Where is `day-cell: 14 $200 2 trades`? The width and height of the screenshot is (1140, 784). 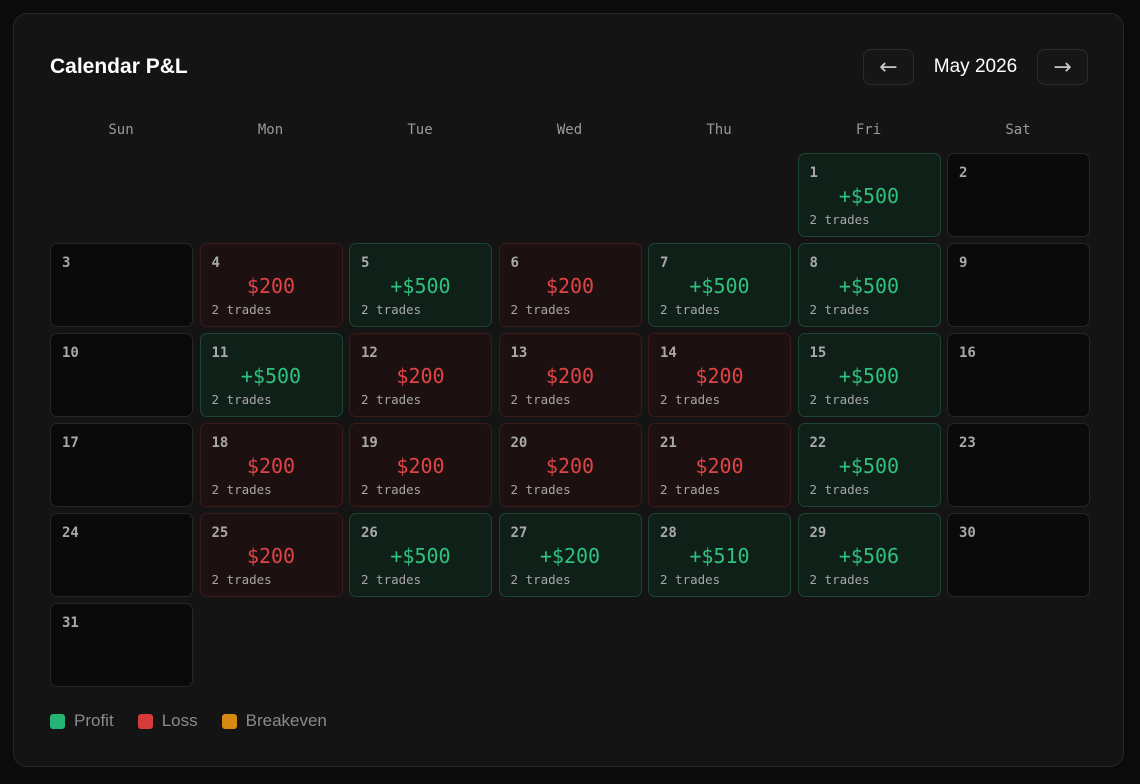
day-cell: 14 $200 2 trades is located at coordinates (719, 375).